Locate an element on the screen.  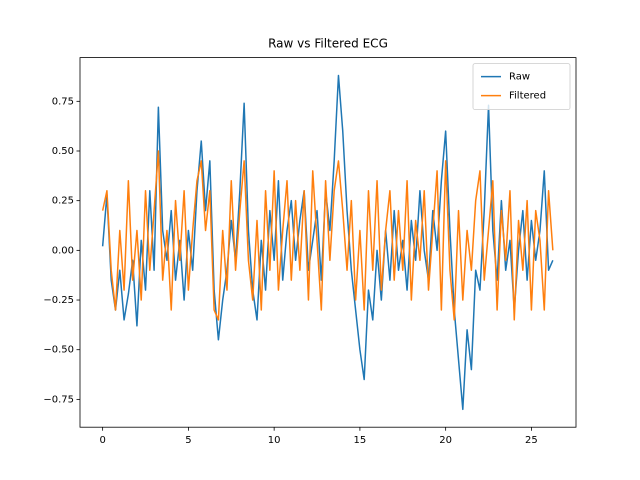
y-tick-label: −0.50 is located at coordinates (58, 350).